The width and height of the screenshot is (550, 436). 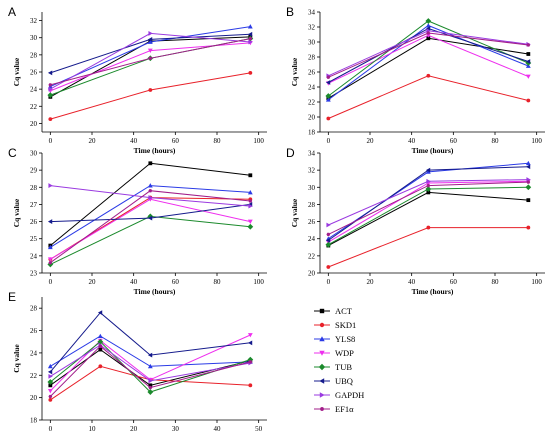 I want to click on y-tick-label: 29, so click(x=34, y=171).